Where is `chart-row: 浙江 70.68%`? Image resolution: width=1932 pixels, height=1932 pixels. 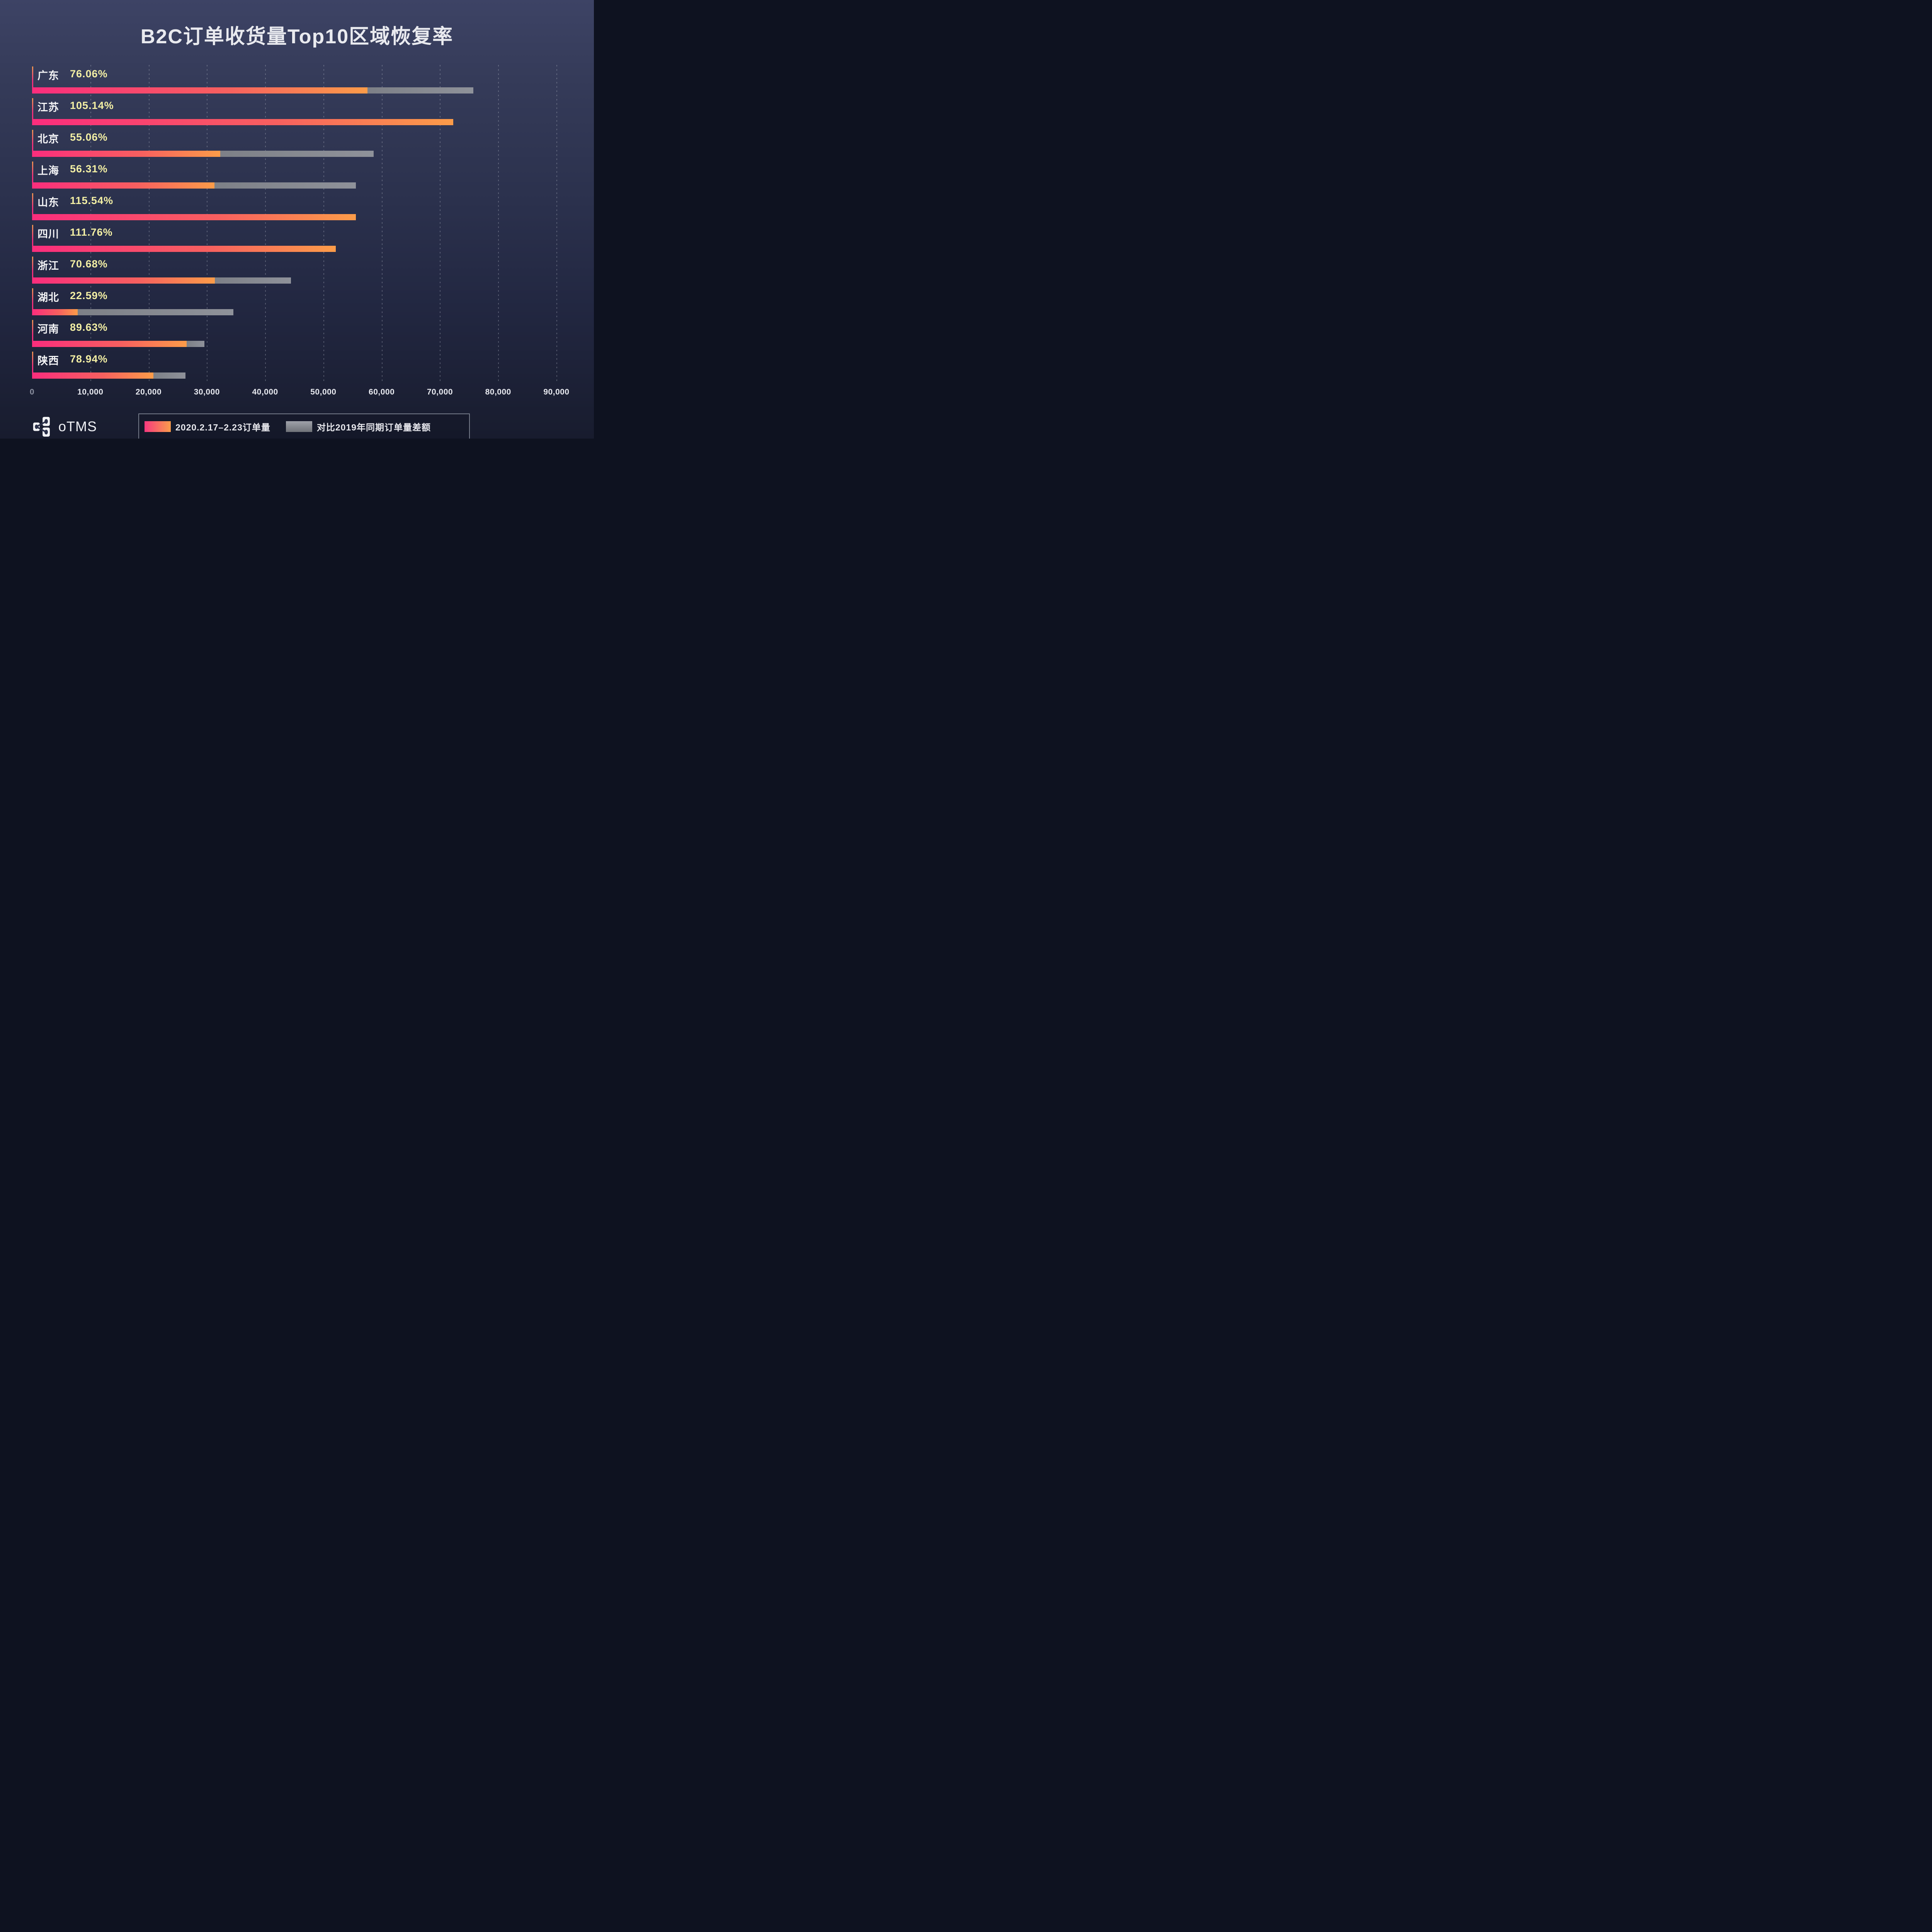
chart-row: 浙江 70.68% is located at coordinates (297, 271).